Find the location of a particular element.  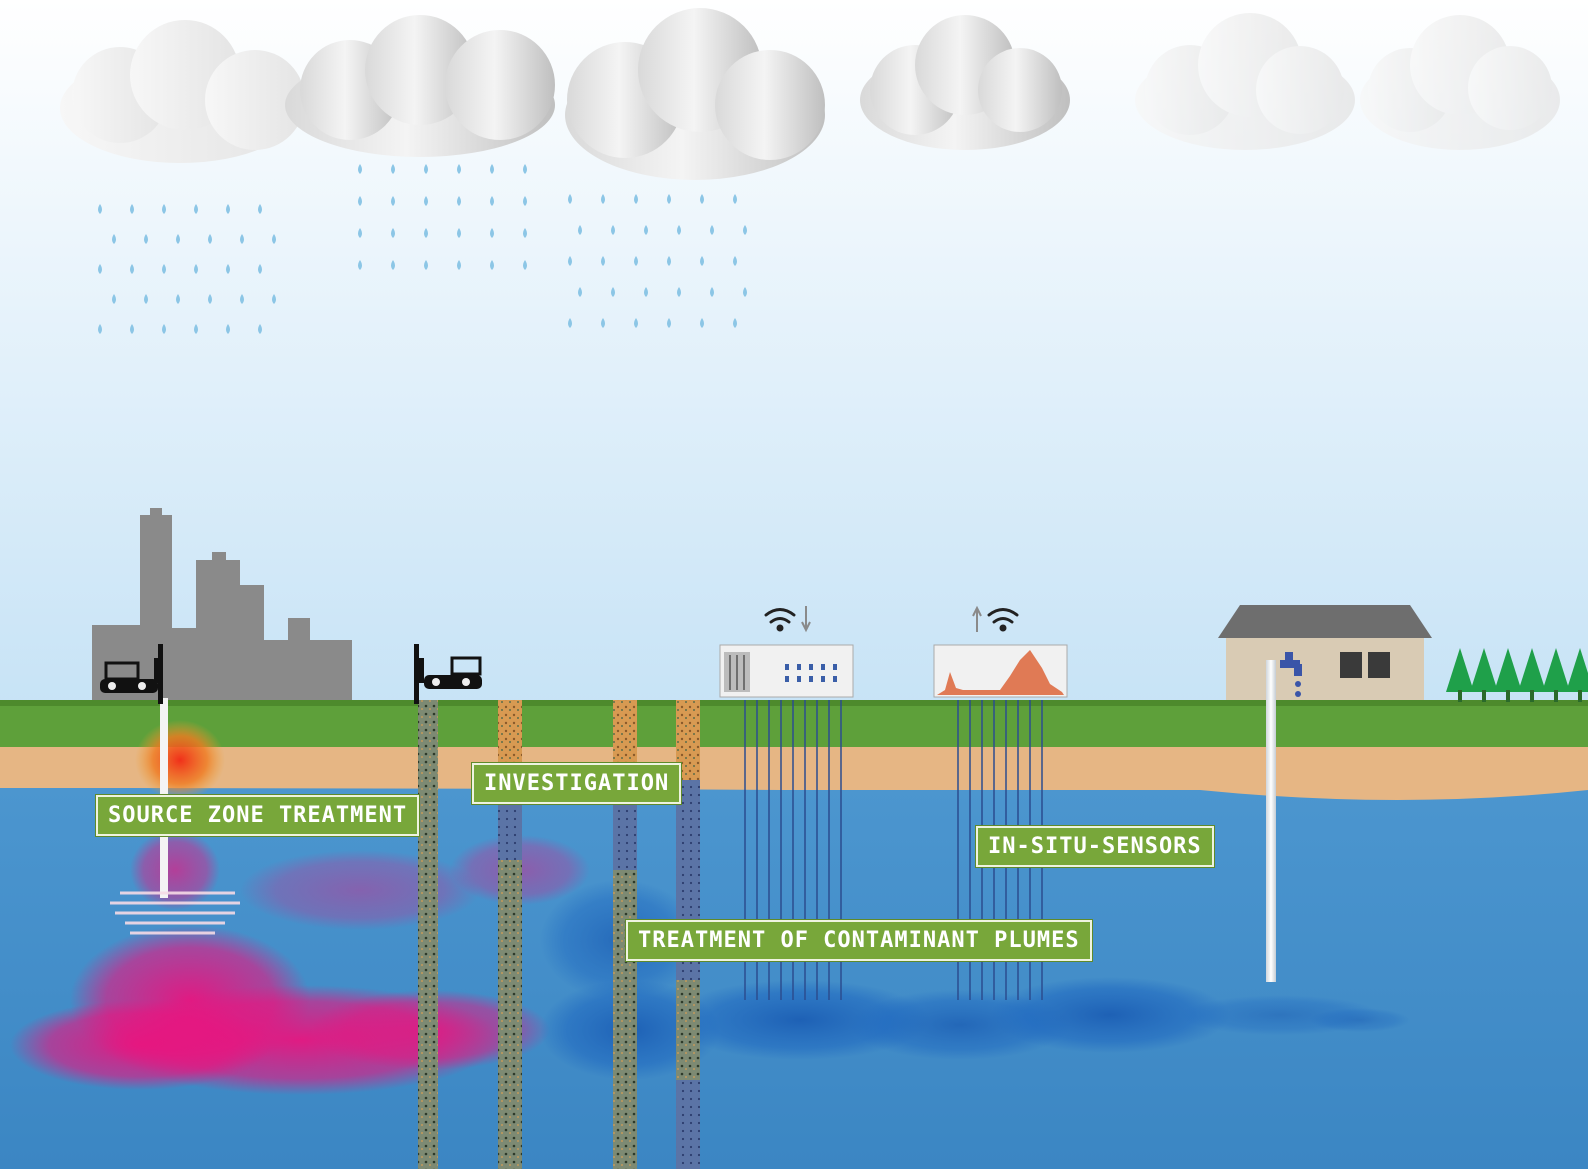

investigation-label: INVESTIGATION is located at coordinates (577, 783).